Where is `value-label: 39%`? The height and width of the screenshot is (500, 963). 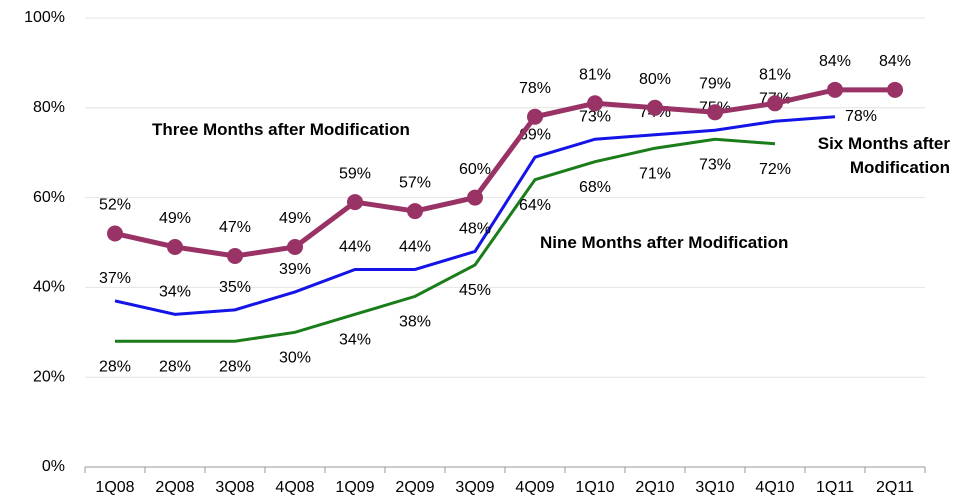 value-label: 39% is located at coordinates (295, 269).